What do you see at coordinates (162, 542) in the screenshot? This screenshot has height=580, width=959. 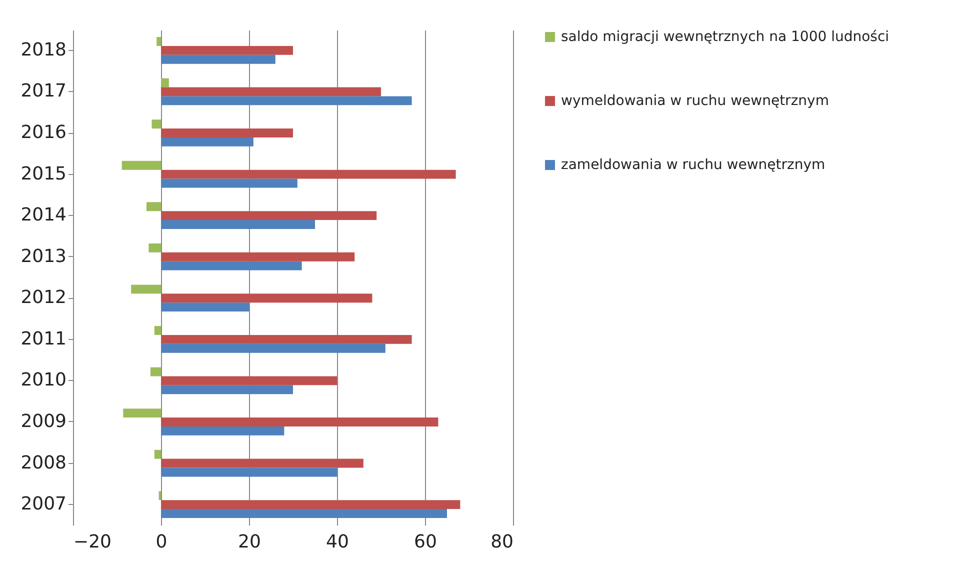 I see `x-tick-label: 0` at bounding box center [162, 542].